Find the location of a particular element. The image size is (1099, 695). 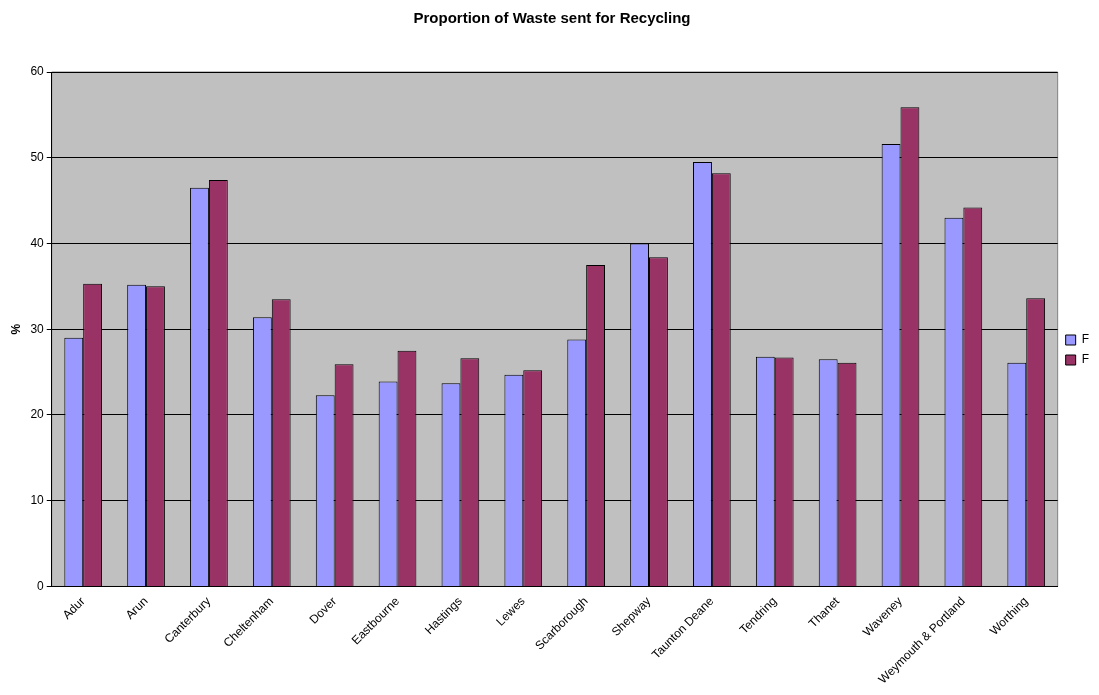

y-tick-label: 40 is located at coordinates (37, 242).